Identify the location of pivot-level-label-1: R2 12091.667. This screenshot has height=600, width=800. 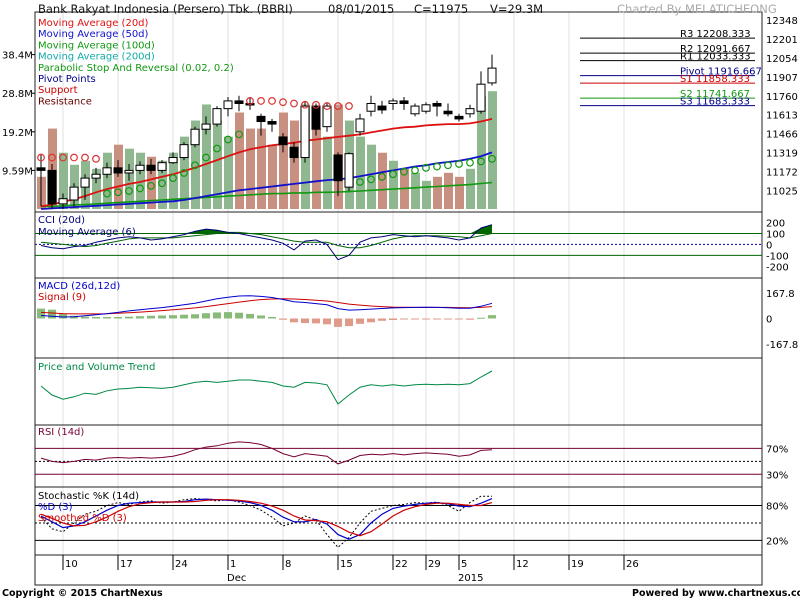
(715, 49).